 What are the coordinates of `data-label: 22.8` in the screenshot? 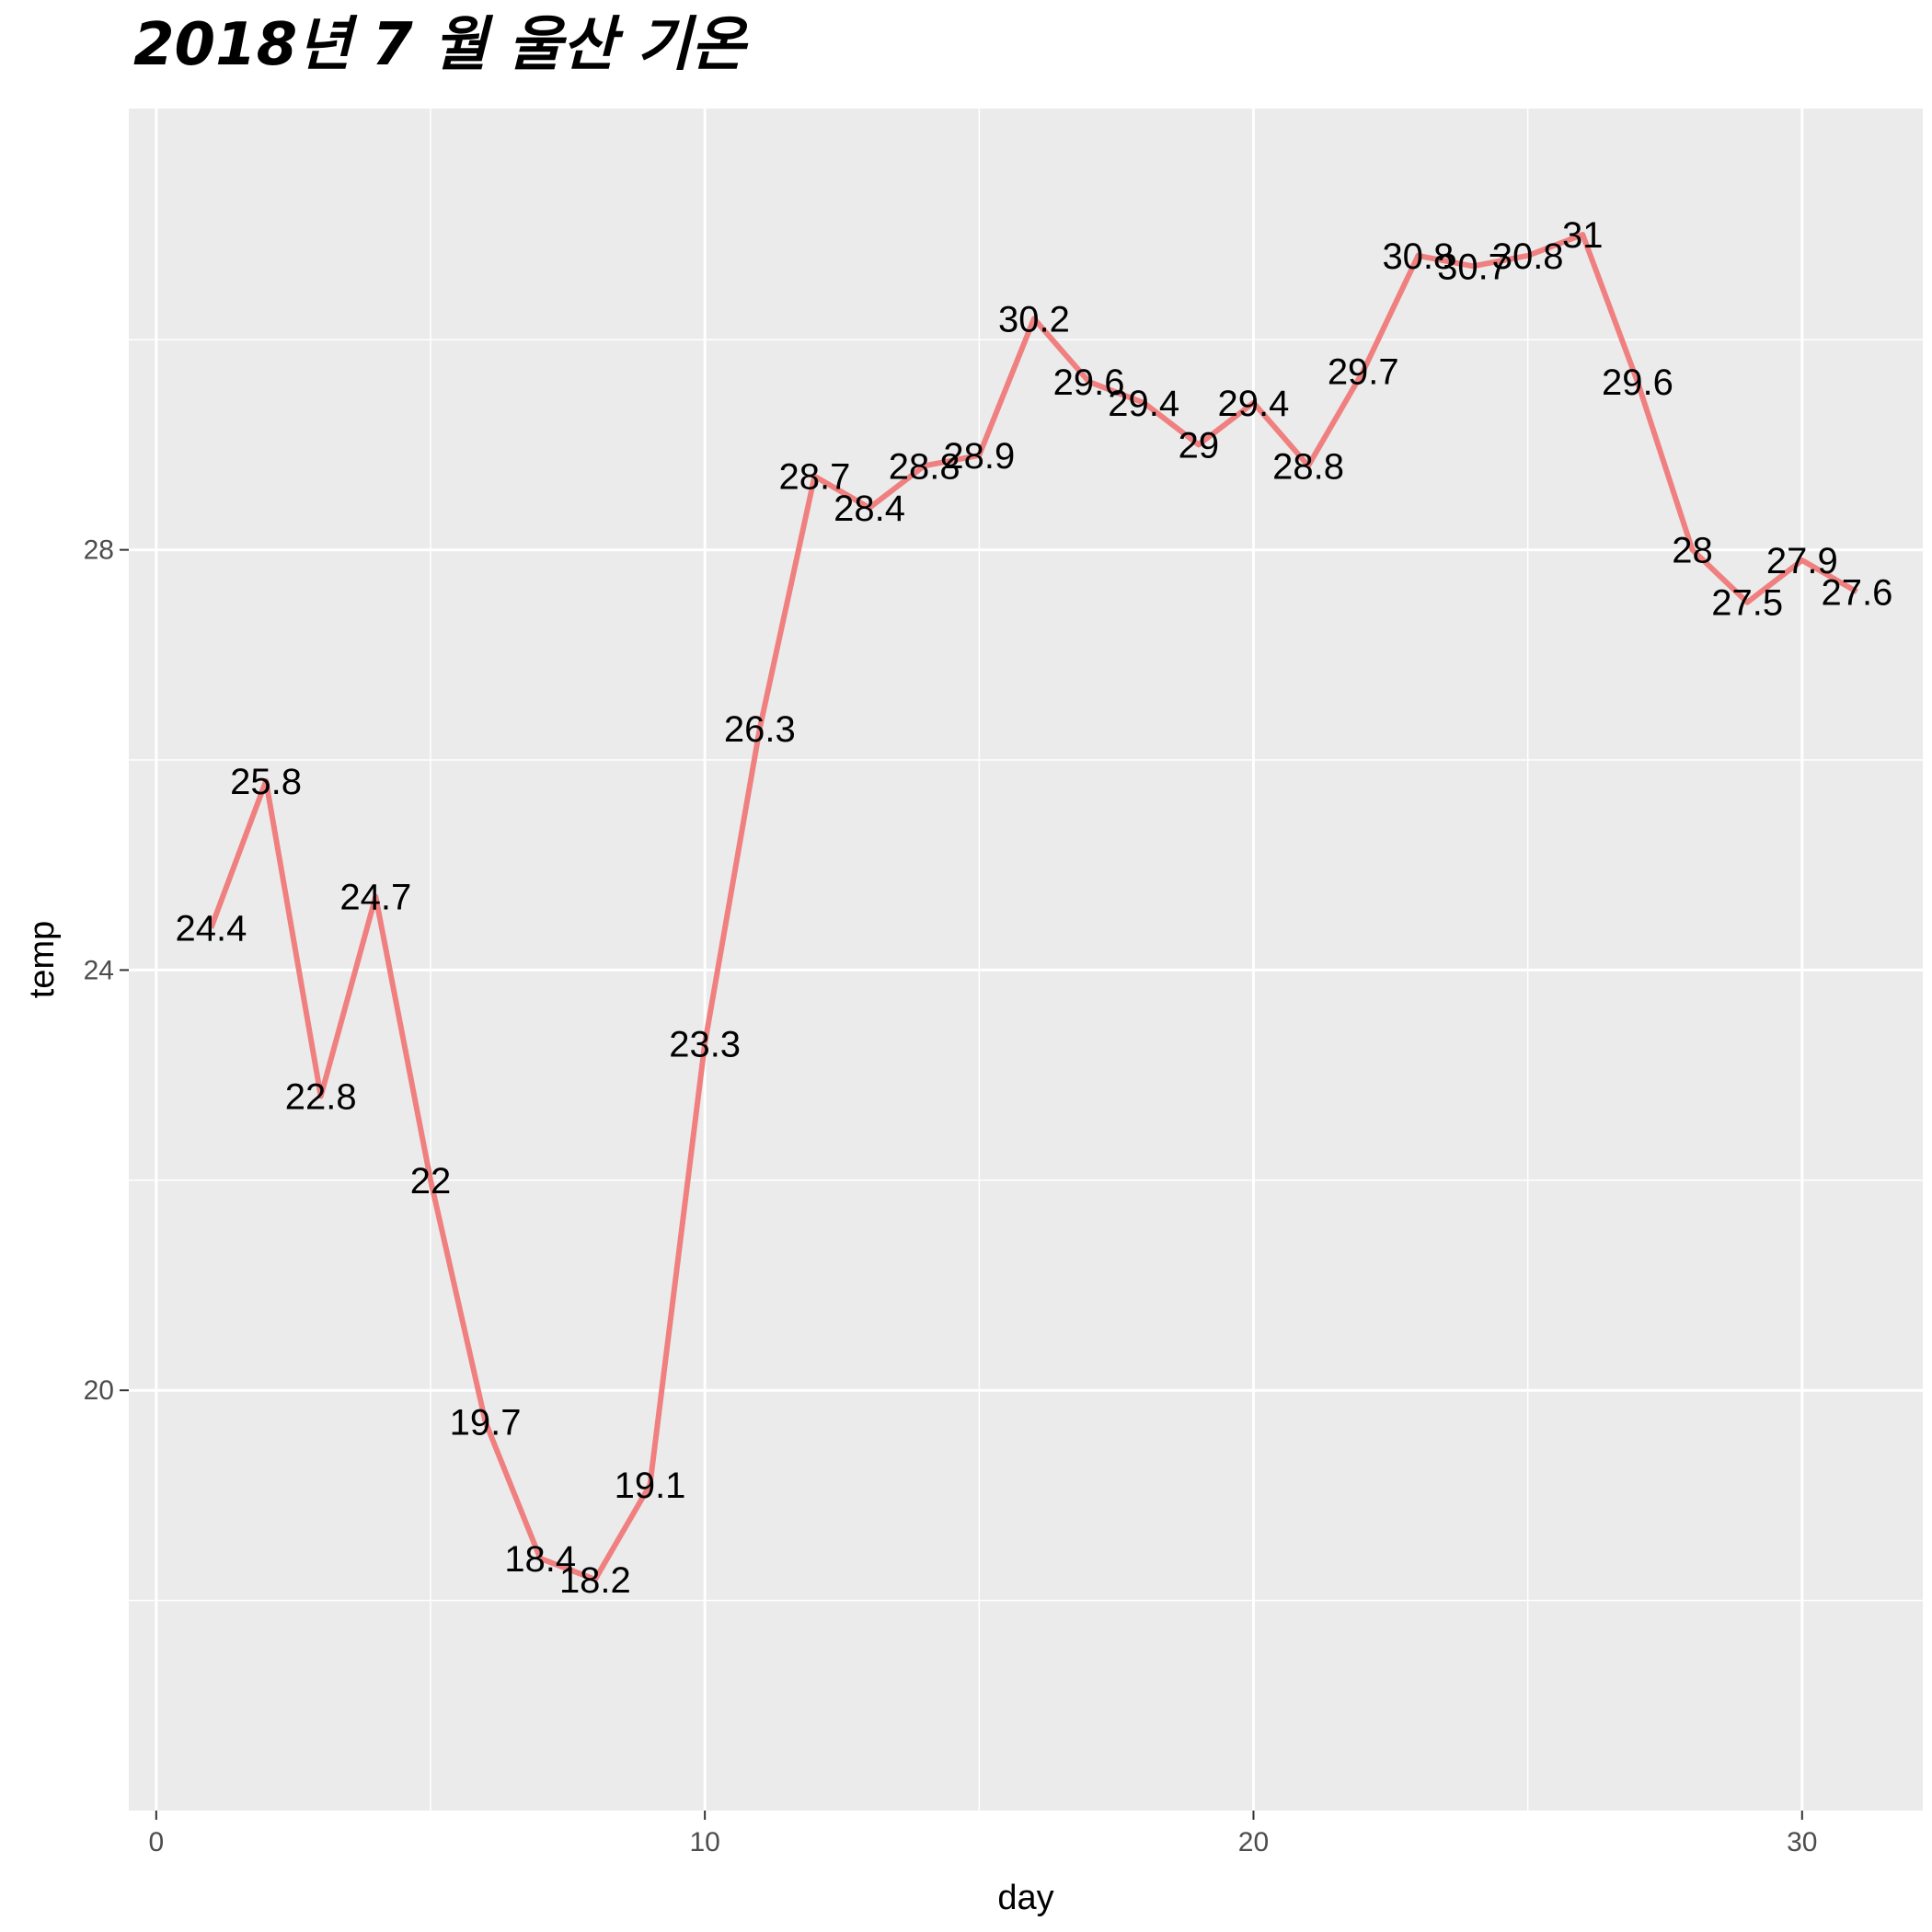 It's located at (321, 1096).